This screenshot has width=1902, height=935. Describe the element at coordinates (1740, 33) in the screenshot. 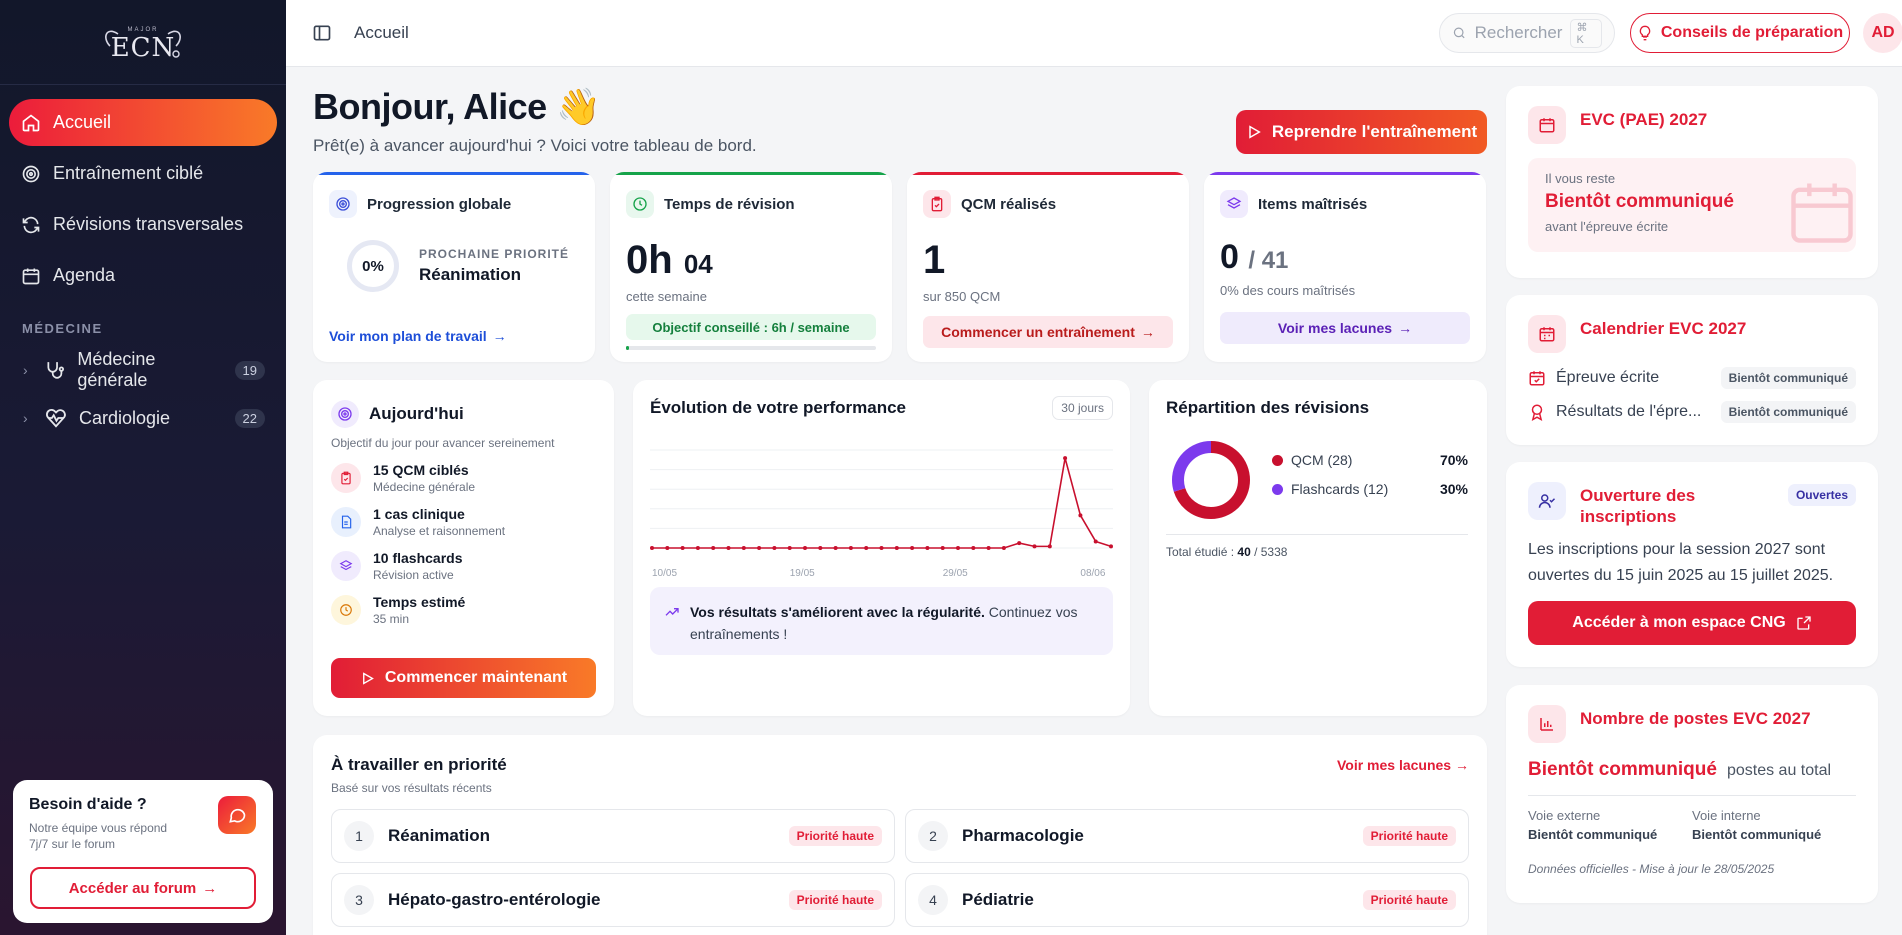

I see `tips-button: Conseils de préparation` at that location.